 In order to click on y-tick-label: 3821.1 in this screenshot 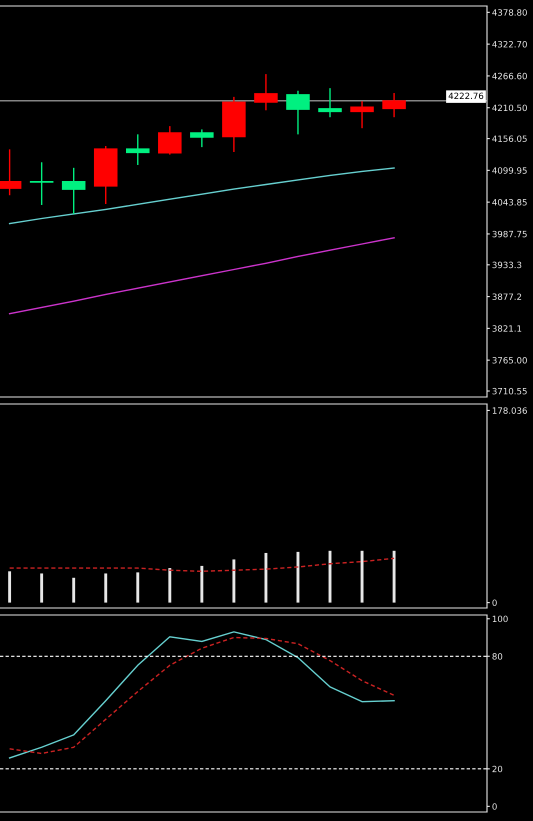, I will do `click(507, 328)`.